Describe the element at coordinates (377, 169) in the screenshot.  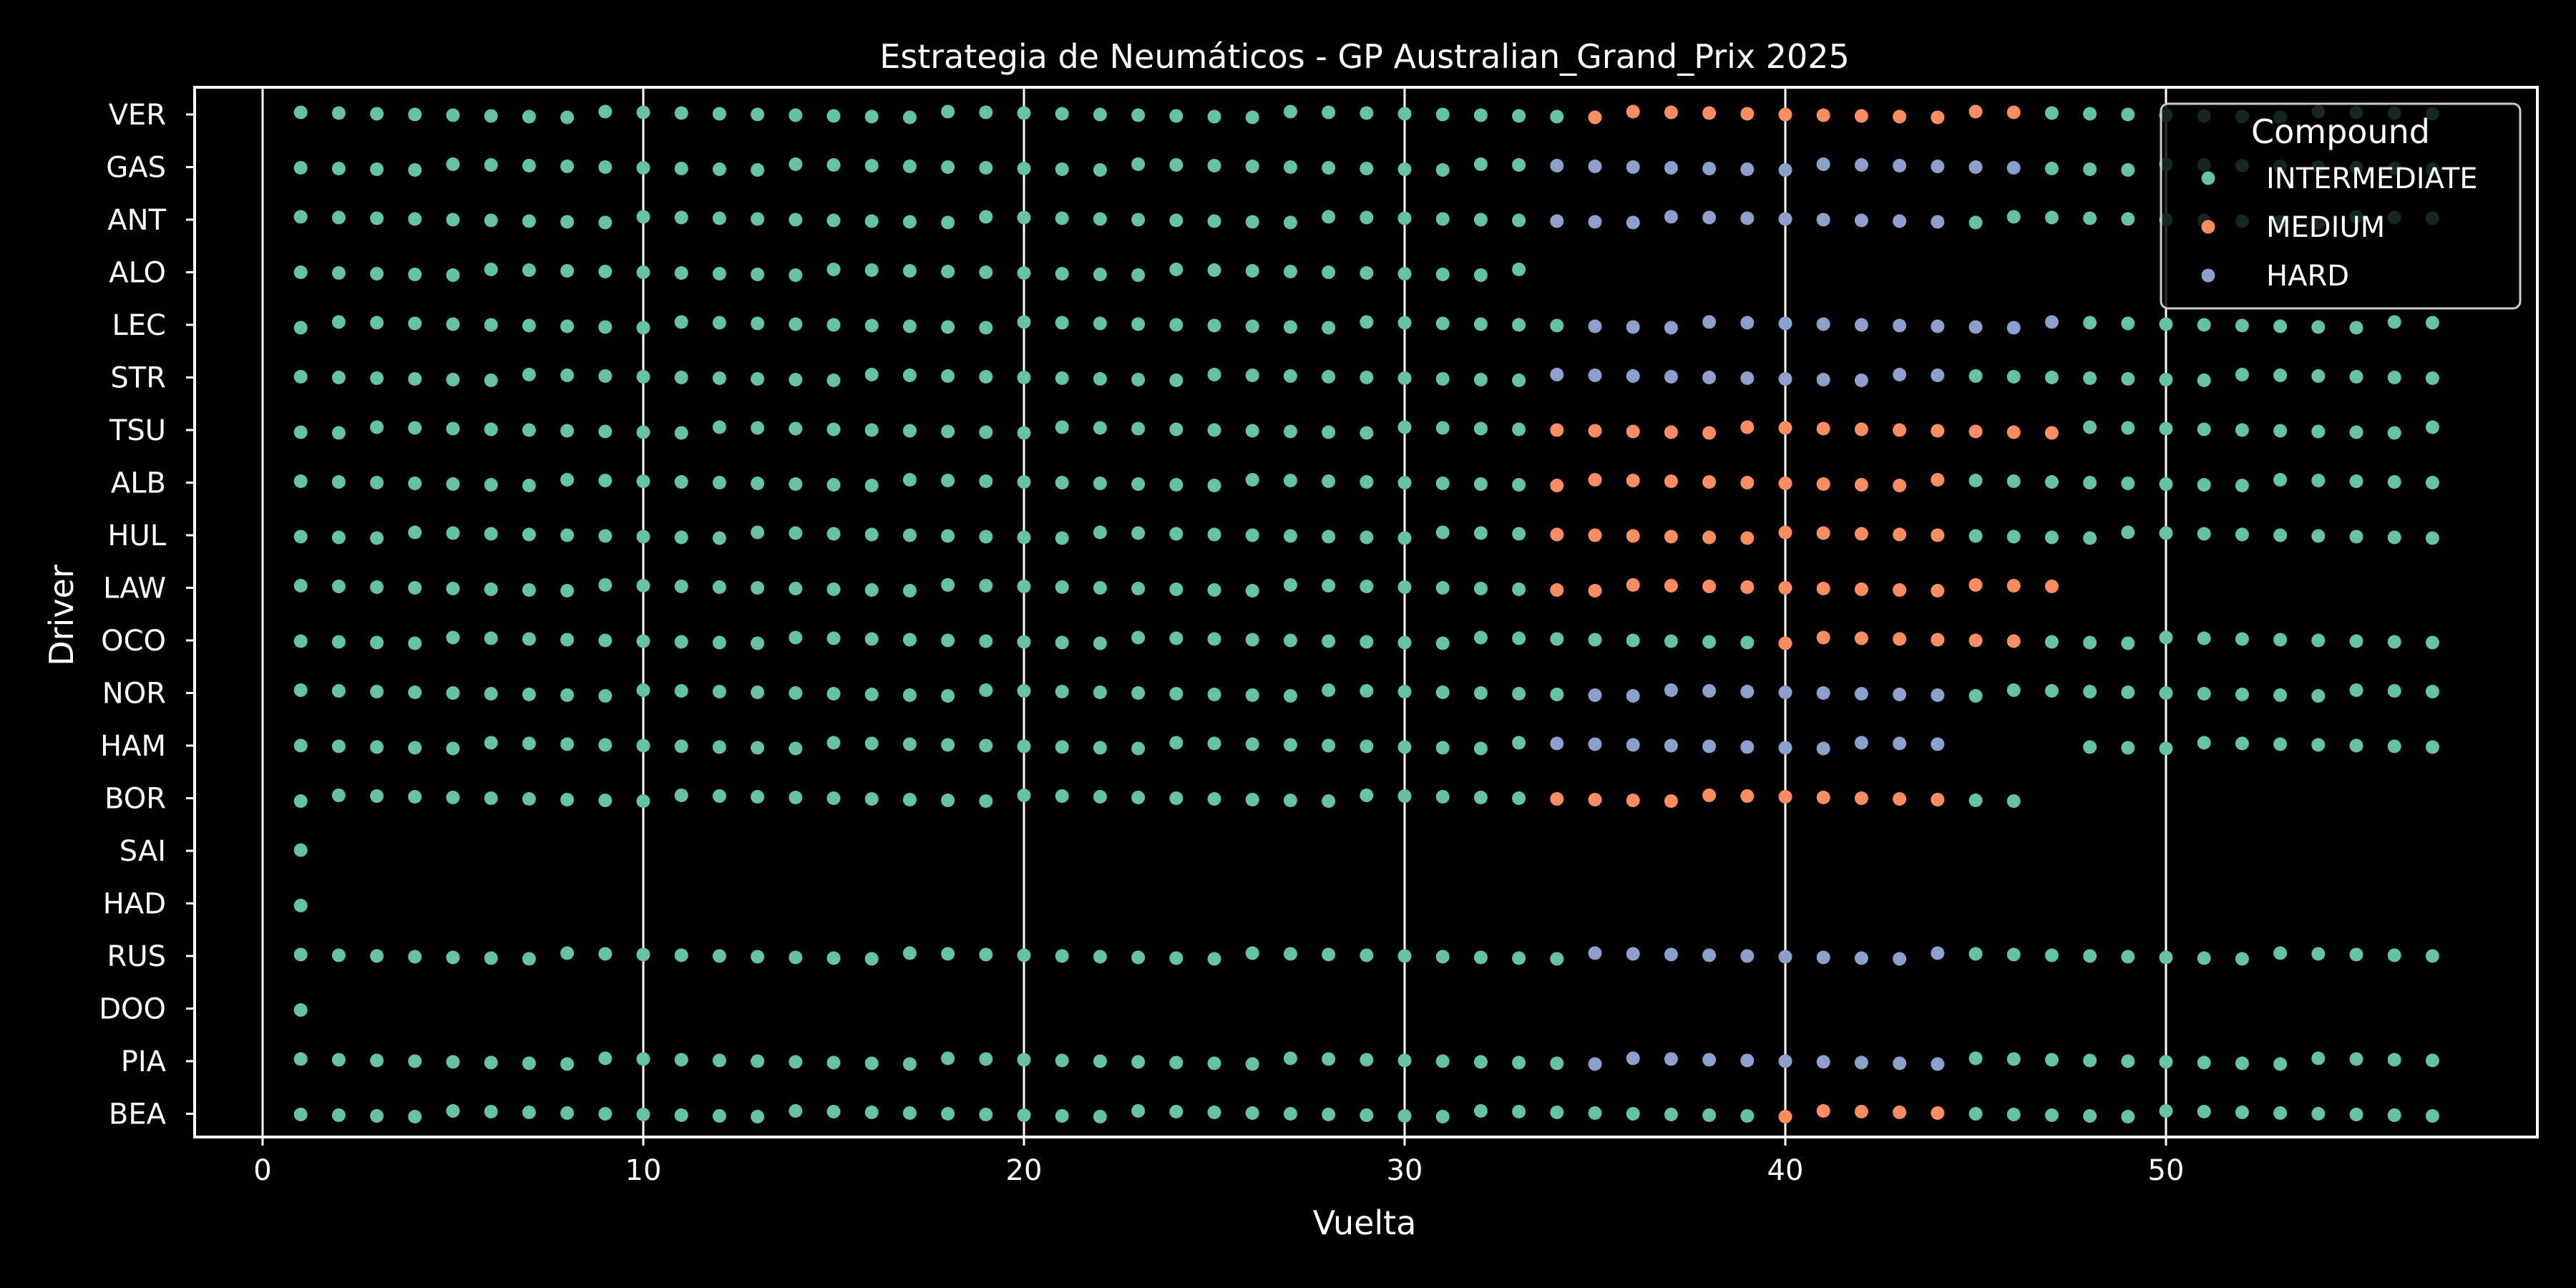
I see `point-gas-lap-3-intermediate` at that location.